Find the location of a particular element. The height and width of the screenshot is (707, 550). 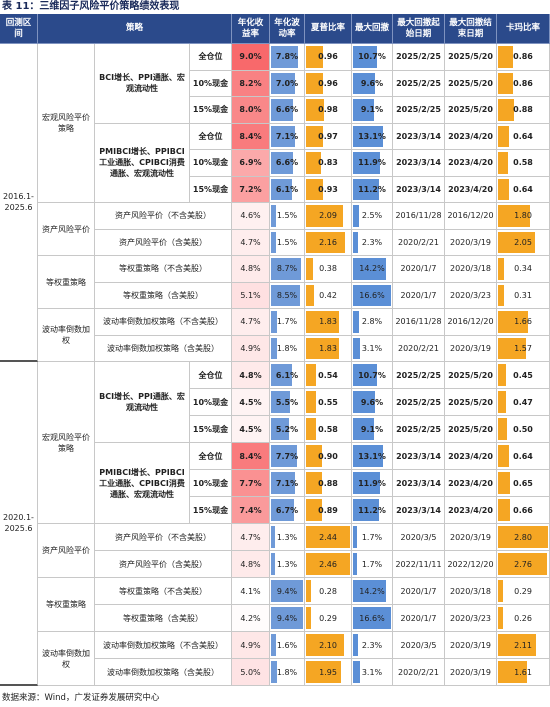

cell-text: 0.96 is located at coordinates (328, 83).